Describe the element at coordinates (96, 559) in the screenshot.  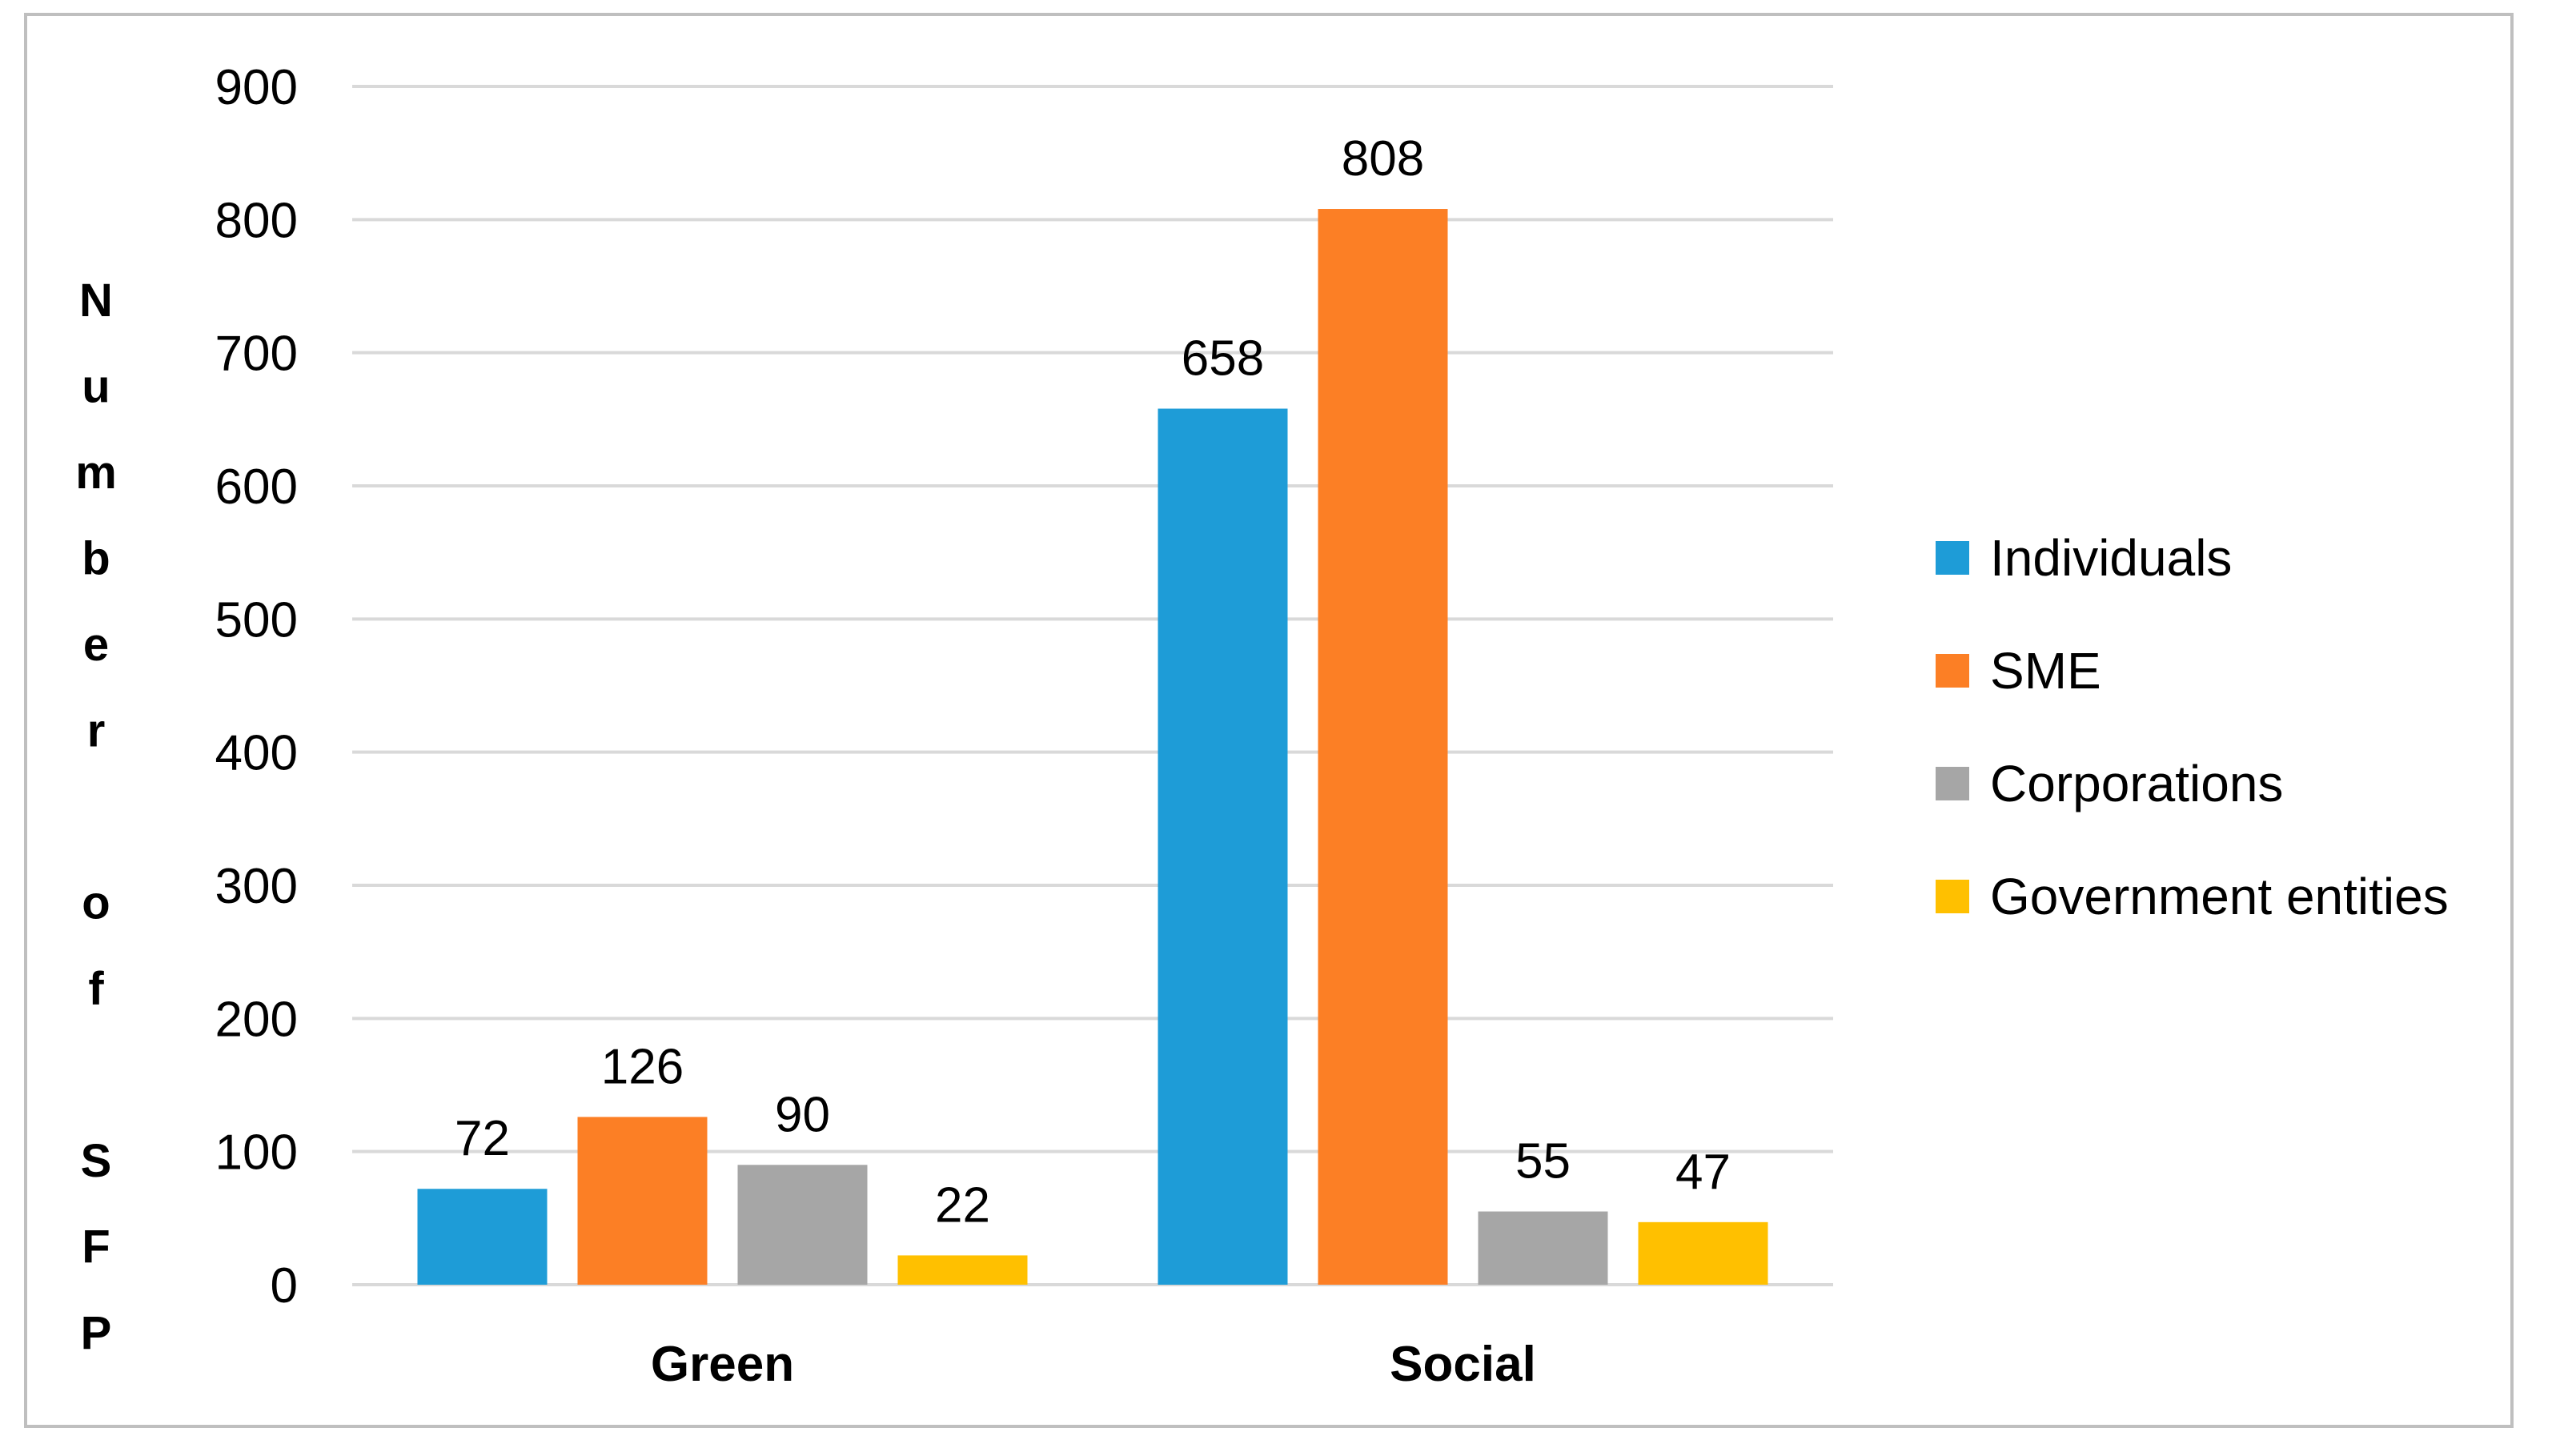
I see `y-axis-label-letter: b` at that location.